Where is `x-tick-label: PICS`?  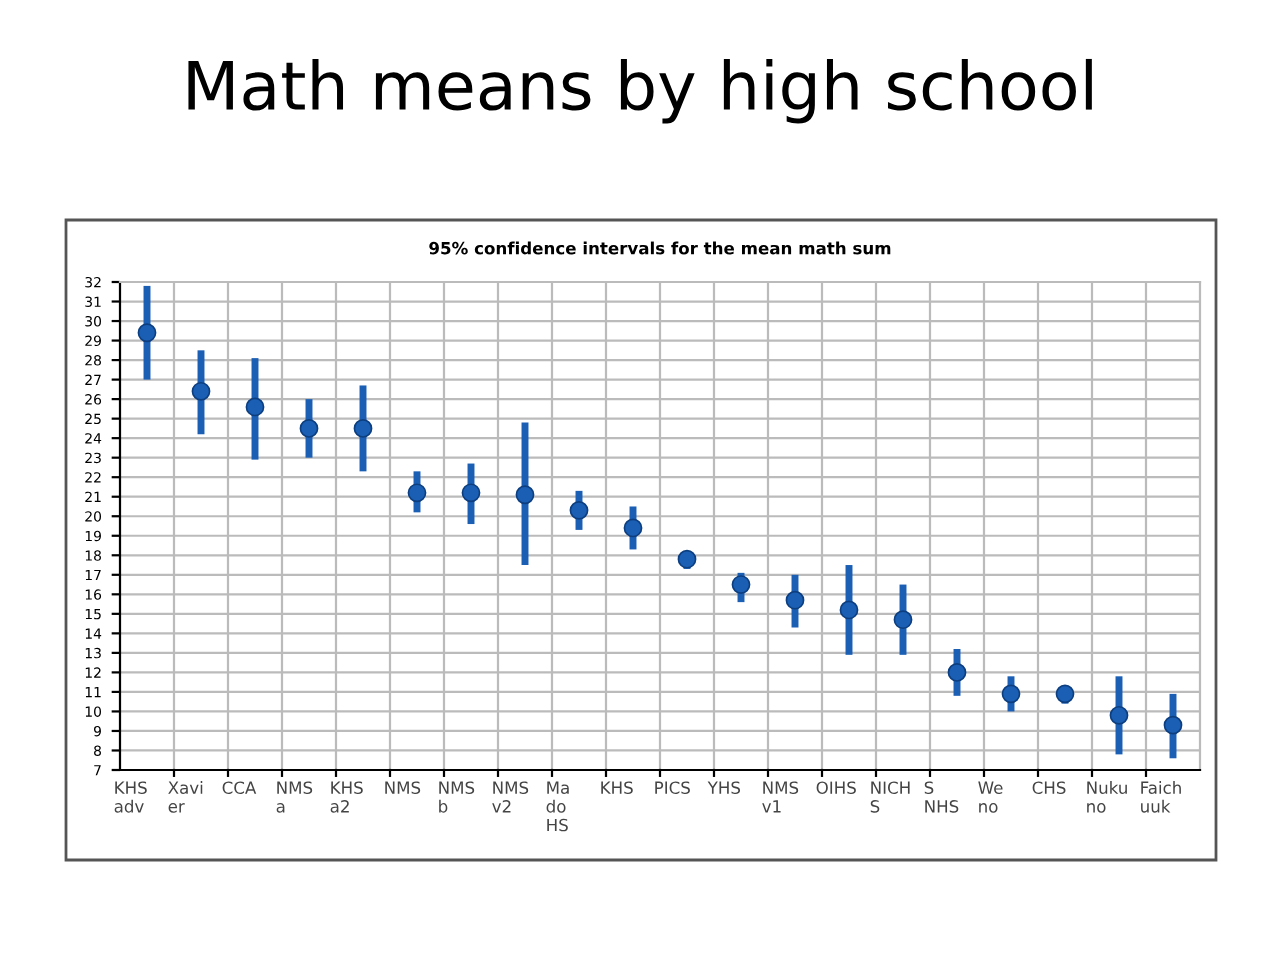
x-tick-label: PICS is located at coordinates (672, 788).